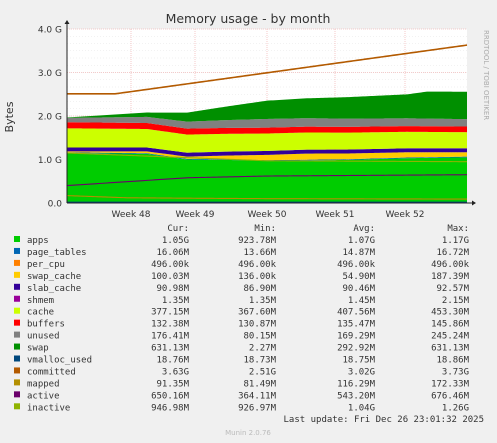 The height and width of the screenshot is (443, 497). Describe the element at coordinates (450, 325) in the screenshot. I see `legend-value-max: 145.86M` at that location.